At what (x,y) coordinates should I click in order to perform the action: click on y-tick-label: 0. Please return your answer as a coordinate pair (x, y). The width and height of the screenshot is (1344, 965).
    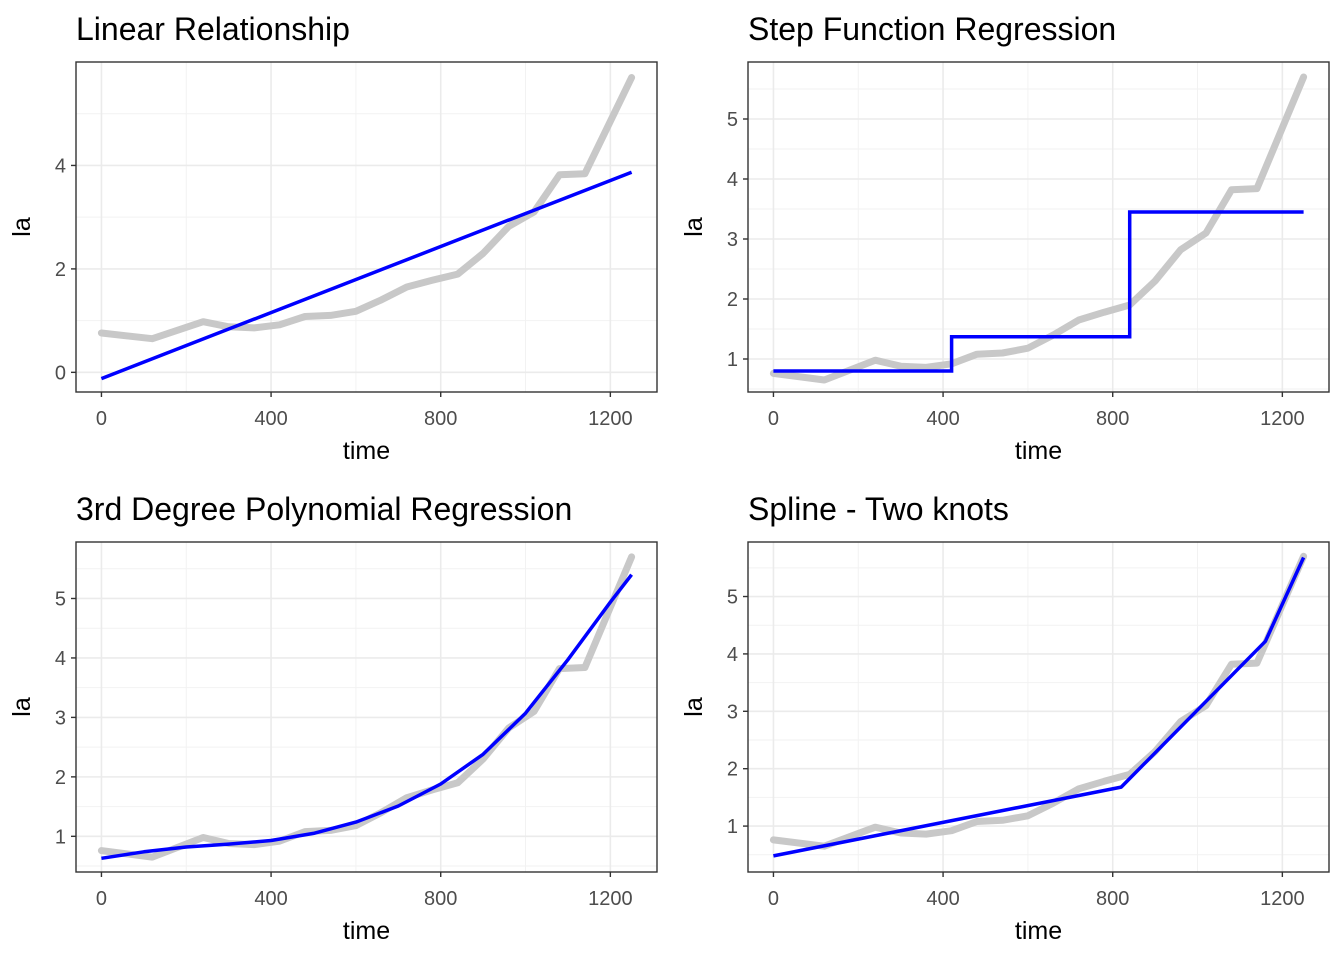
    Looking at the image, I should click on (60, 373).